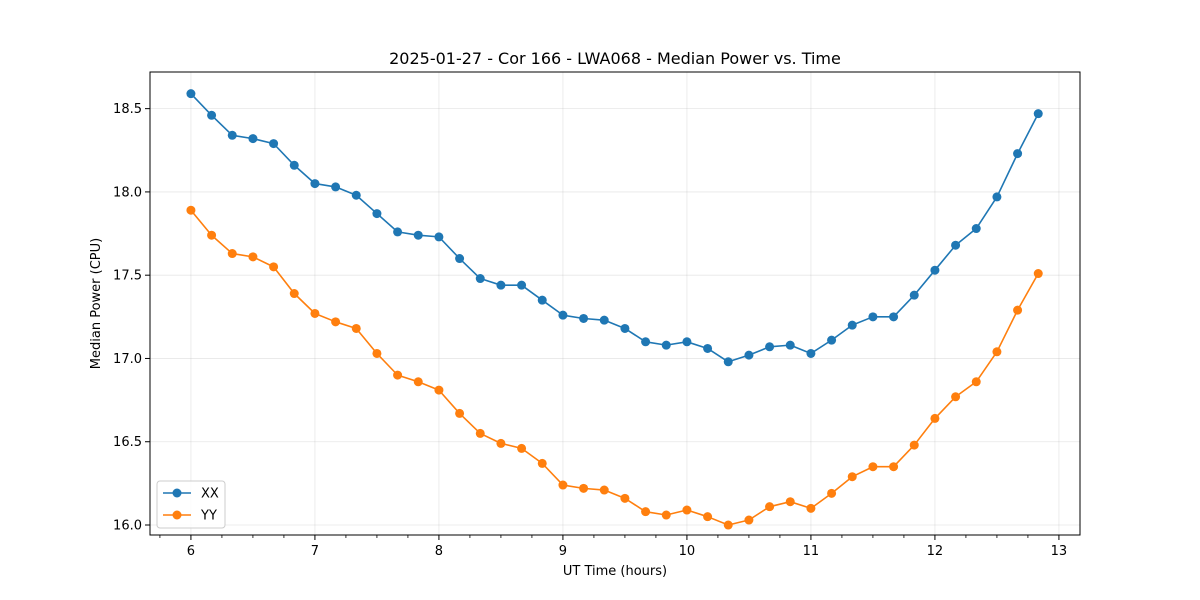 This screenshot has width=1200, height=600. I want to click on y-tick-label: 17.0, so click(127, 359).